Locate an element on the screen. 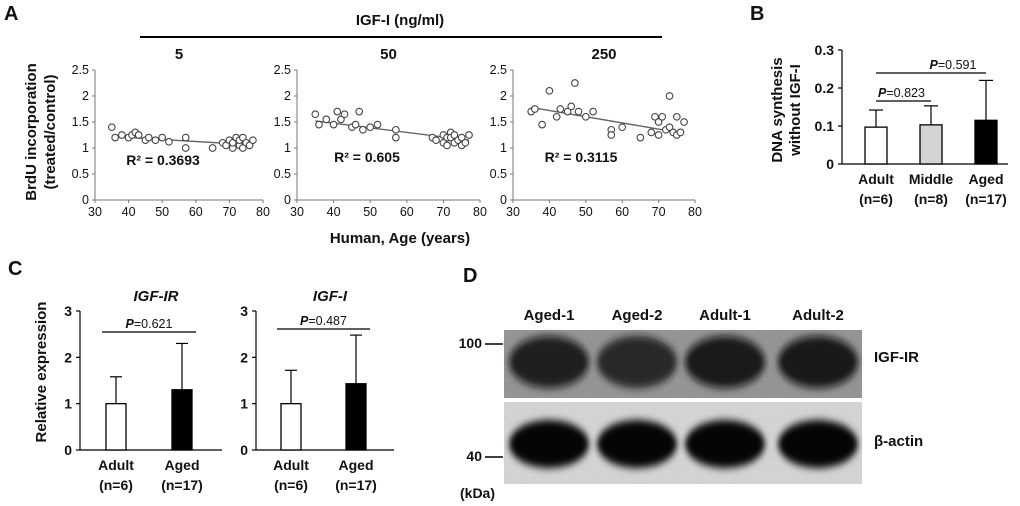  x-tick-label: 70 is located at coordinates (229, 212).